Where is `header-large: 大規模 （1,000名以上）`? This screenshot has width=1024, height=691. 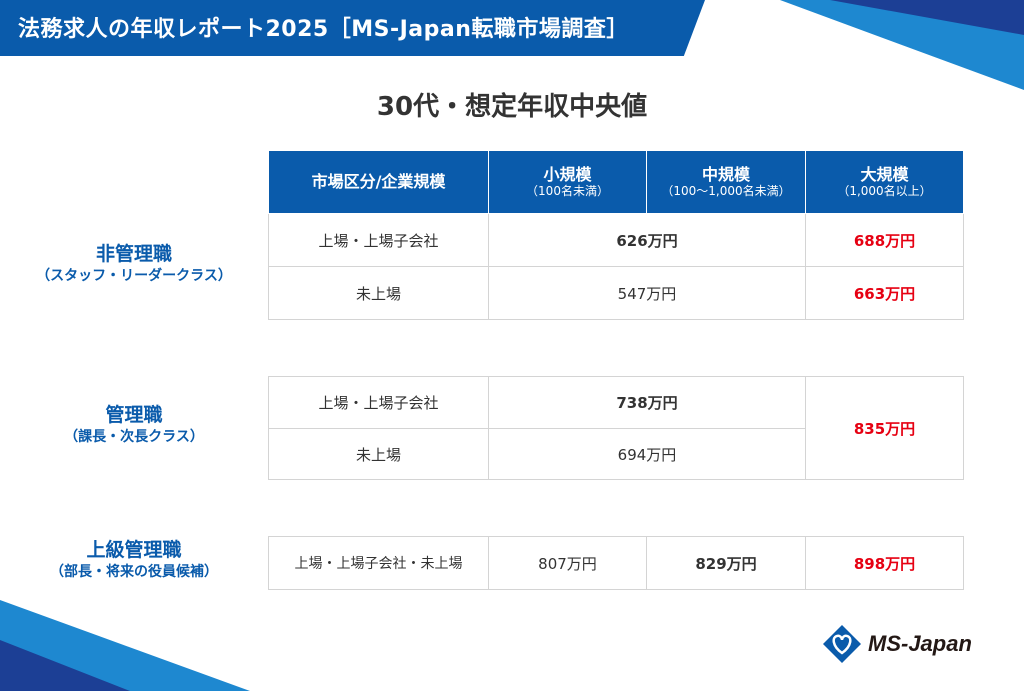 header-large: 大規模 （1,000名以上） is located at coordinates (884, 182).